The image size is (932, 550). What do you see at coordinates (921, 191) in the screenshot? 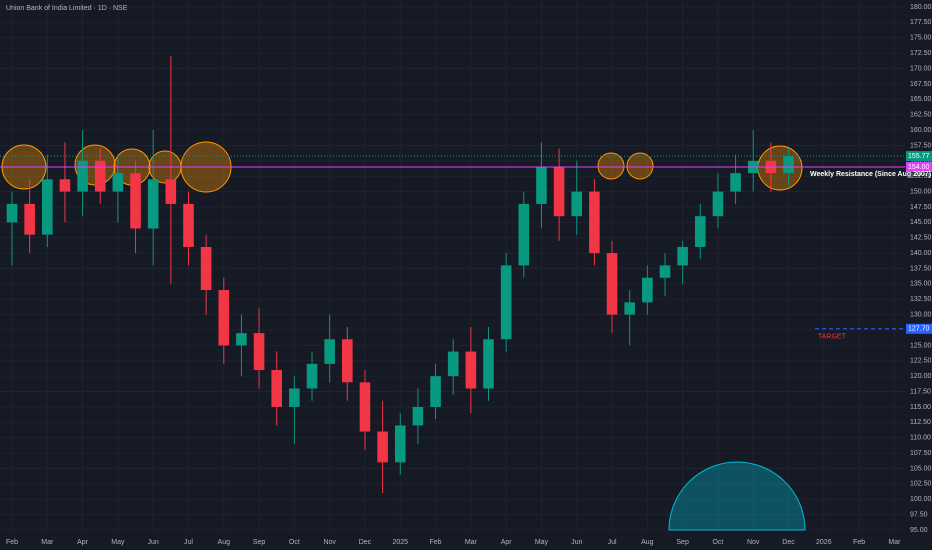
I see `y-tick-label: 150.00` at bounding box center [921, 191].